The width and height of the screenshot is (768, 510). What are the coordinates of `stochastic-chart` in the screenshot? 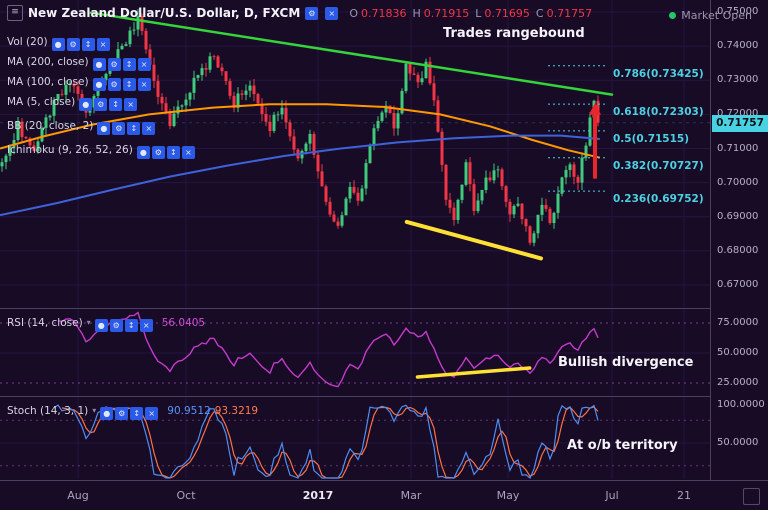 It's located at (355, 438).